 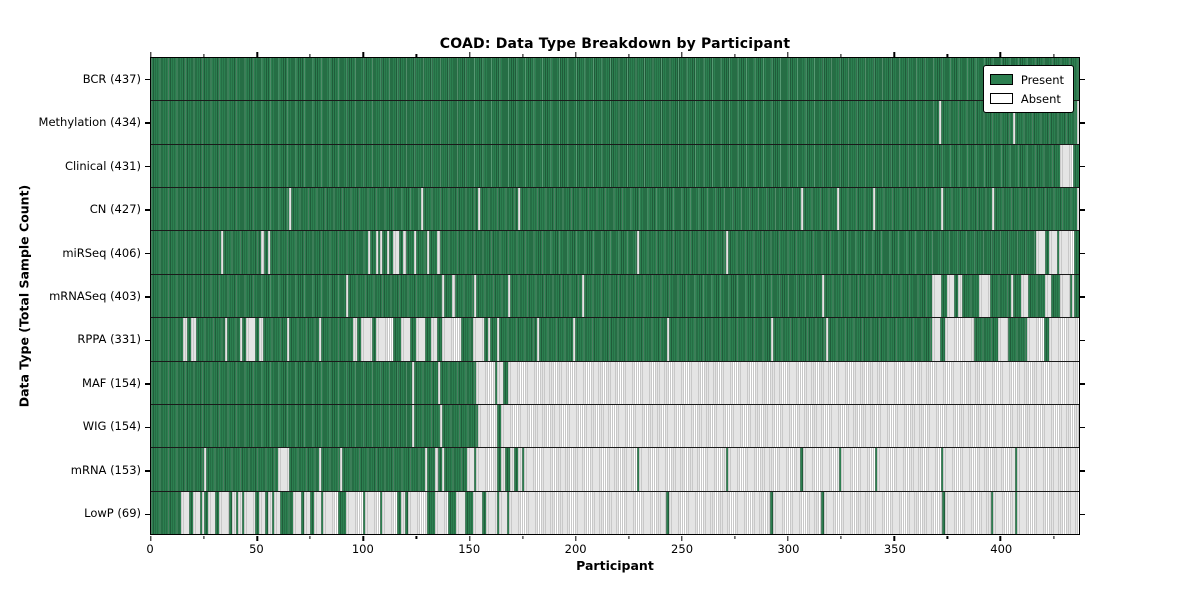 I want to click on x-tick-label: 100, so click(x=362, y=549).